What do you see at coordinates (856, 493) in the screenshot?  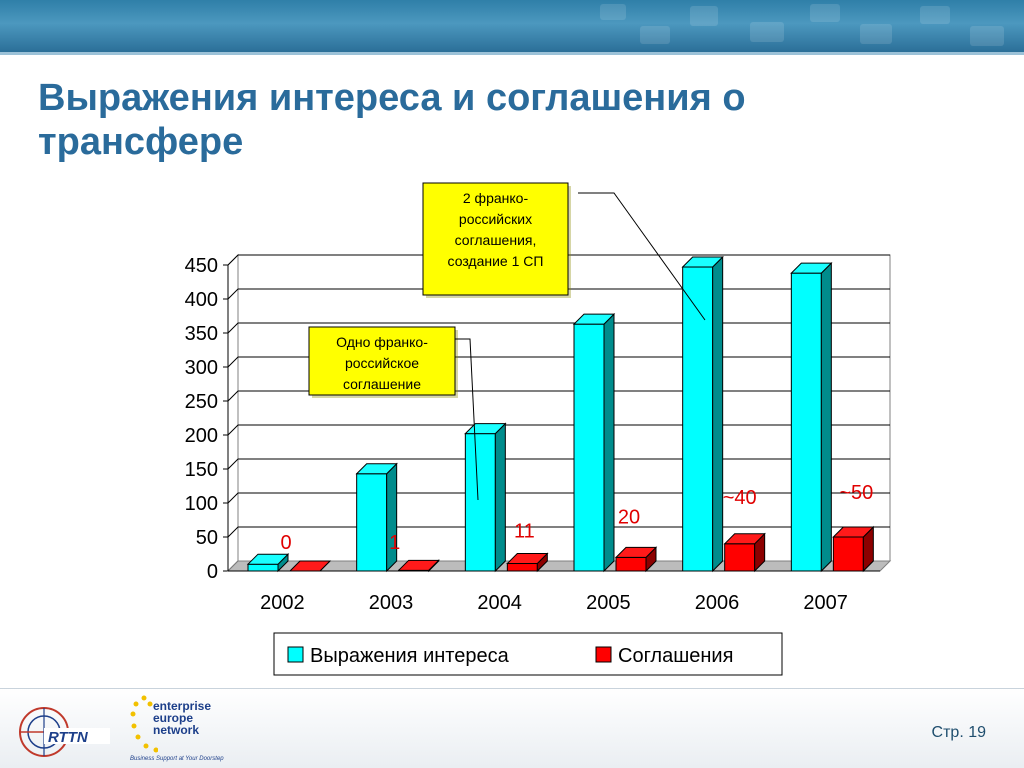 I see `data-label-agreements: ~50` at bounding box center [856, 493].